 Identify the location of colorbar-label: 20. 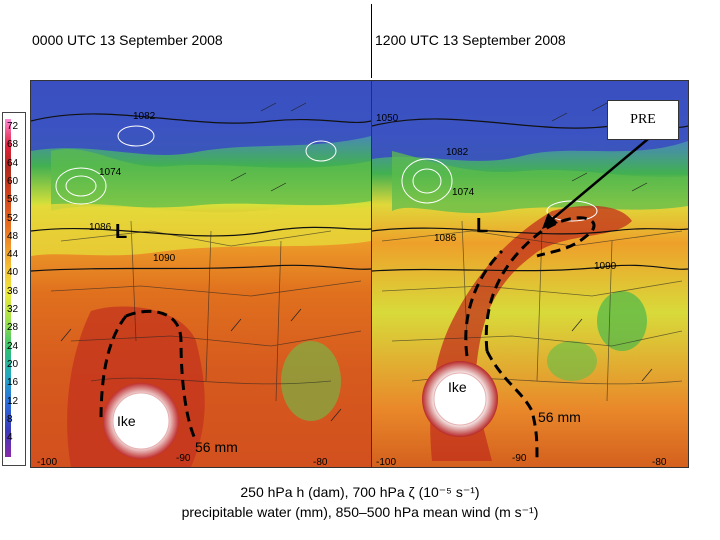
(13, 364).